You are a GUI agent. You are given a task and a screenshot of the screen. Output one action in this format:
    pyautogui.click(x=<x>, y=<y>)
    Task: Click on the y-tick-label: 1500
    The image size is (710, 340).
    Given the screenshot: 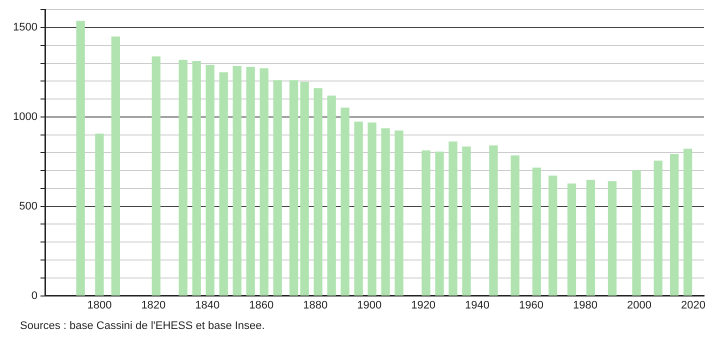 What is the action you would take?
    pyautogui.click(x=25, y=28)
    